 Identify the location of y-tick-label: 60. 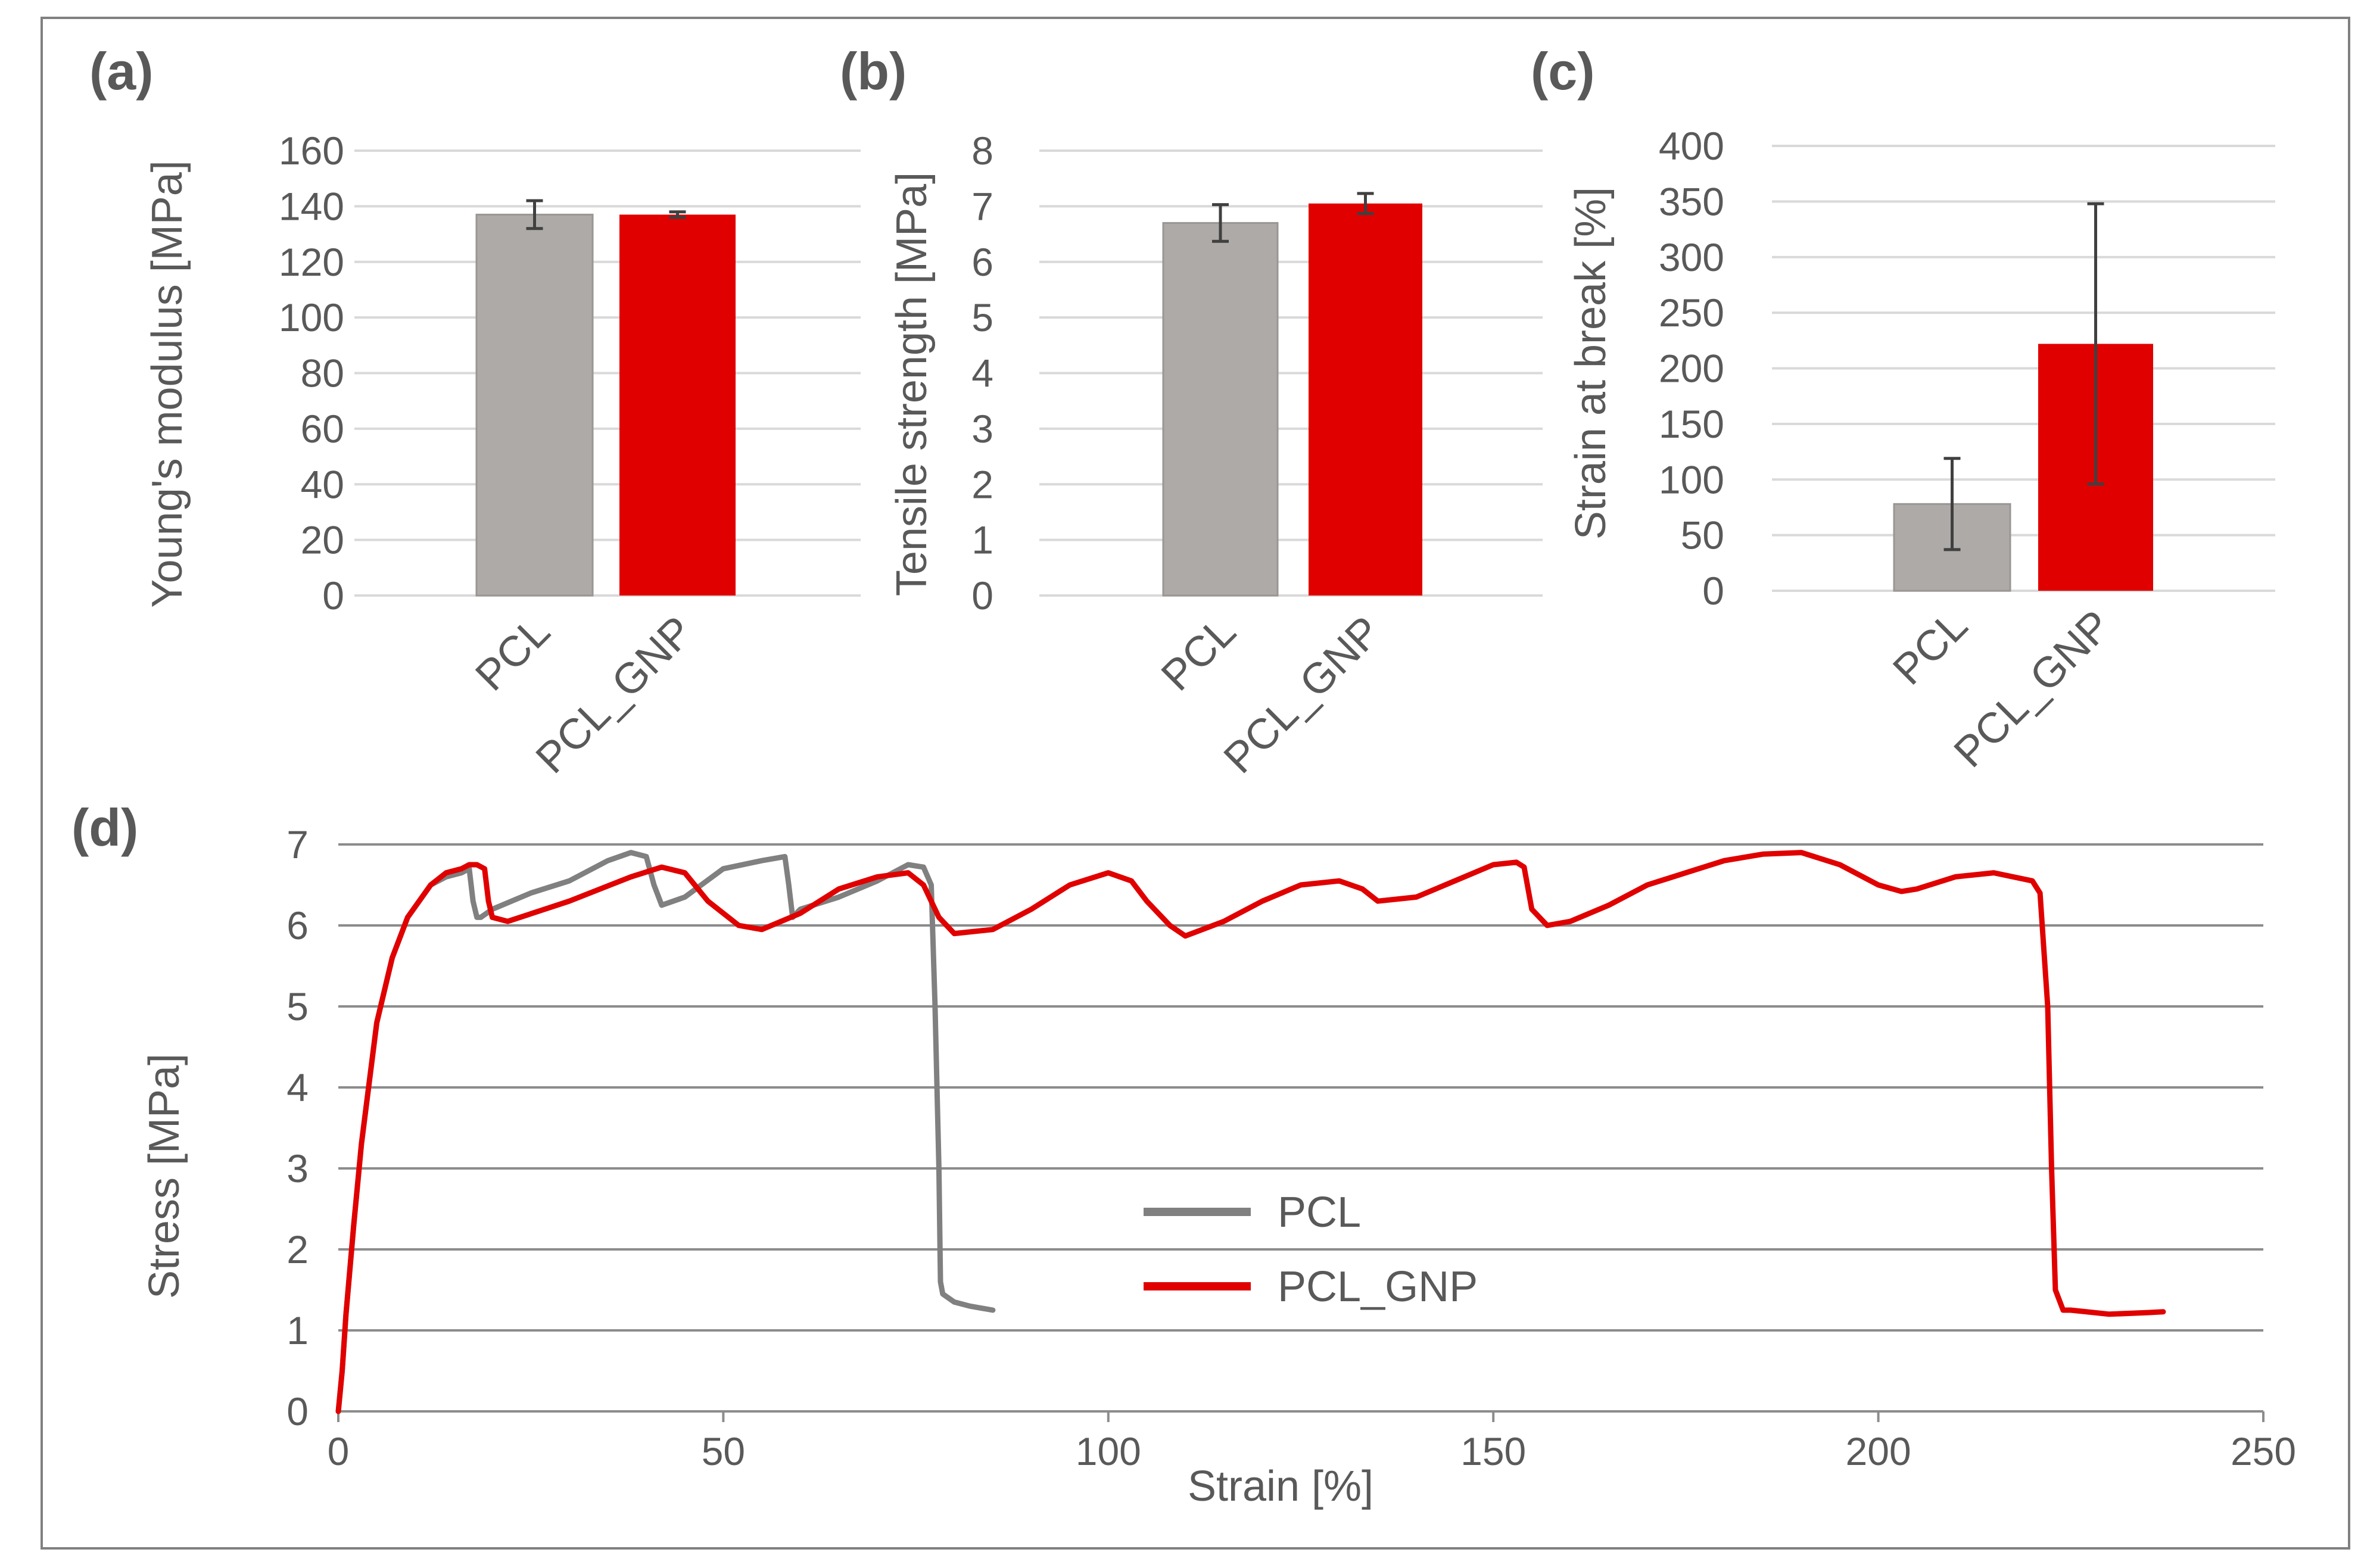
(322, 429).